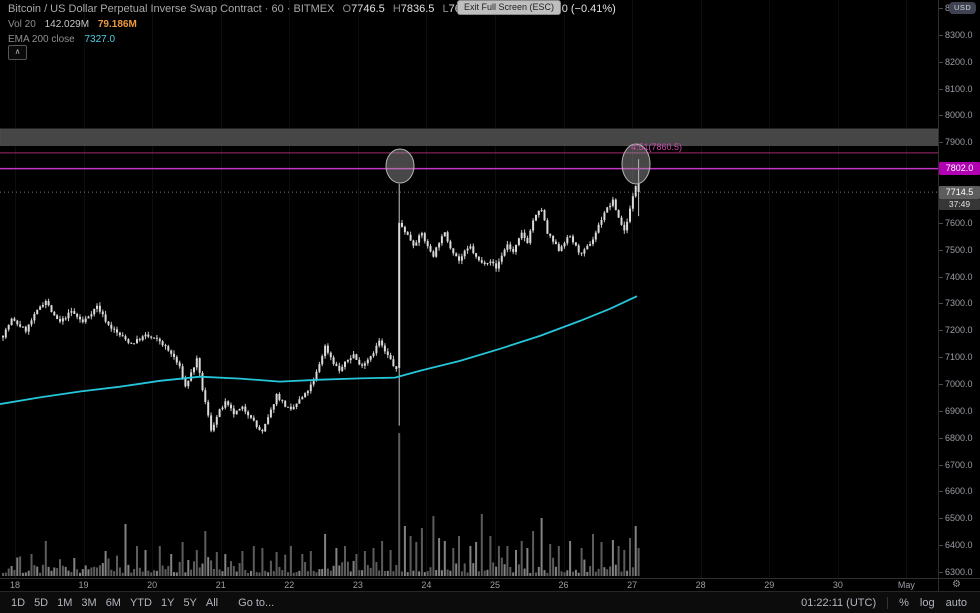 The height and width of the screenshot is (613, 980). What do you see at coordinates (426, 585) in the screenshot?
I see `time-axis-label: 24` at bounding box center [426, 585].